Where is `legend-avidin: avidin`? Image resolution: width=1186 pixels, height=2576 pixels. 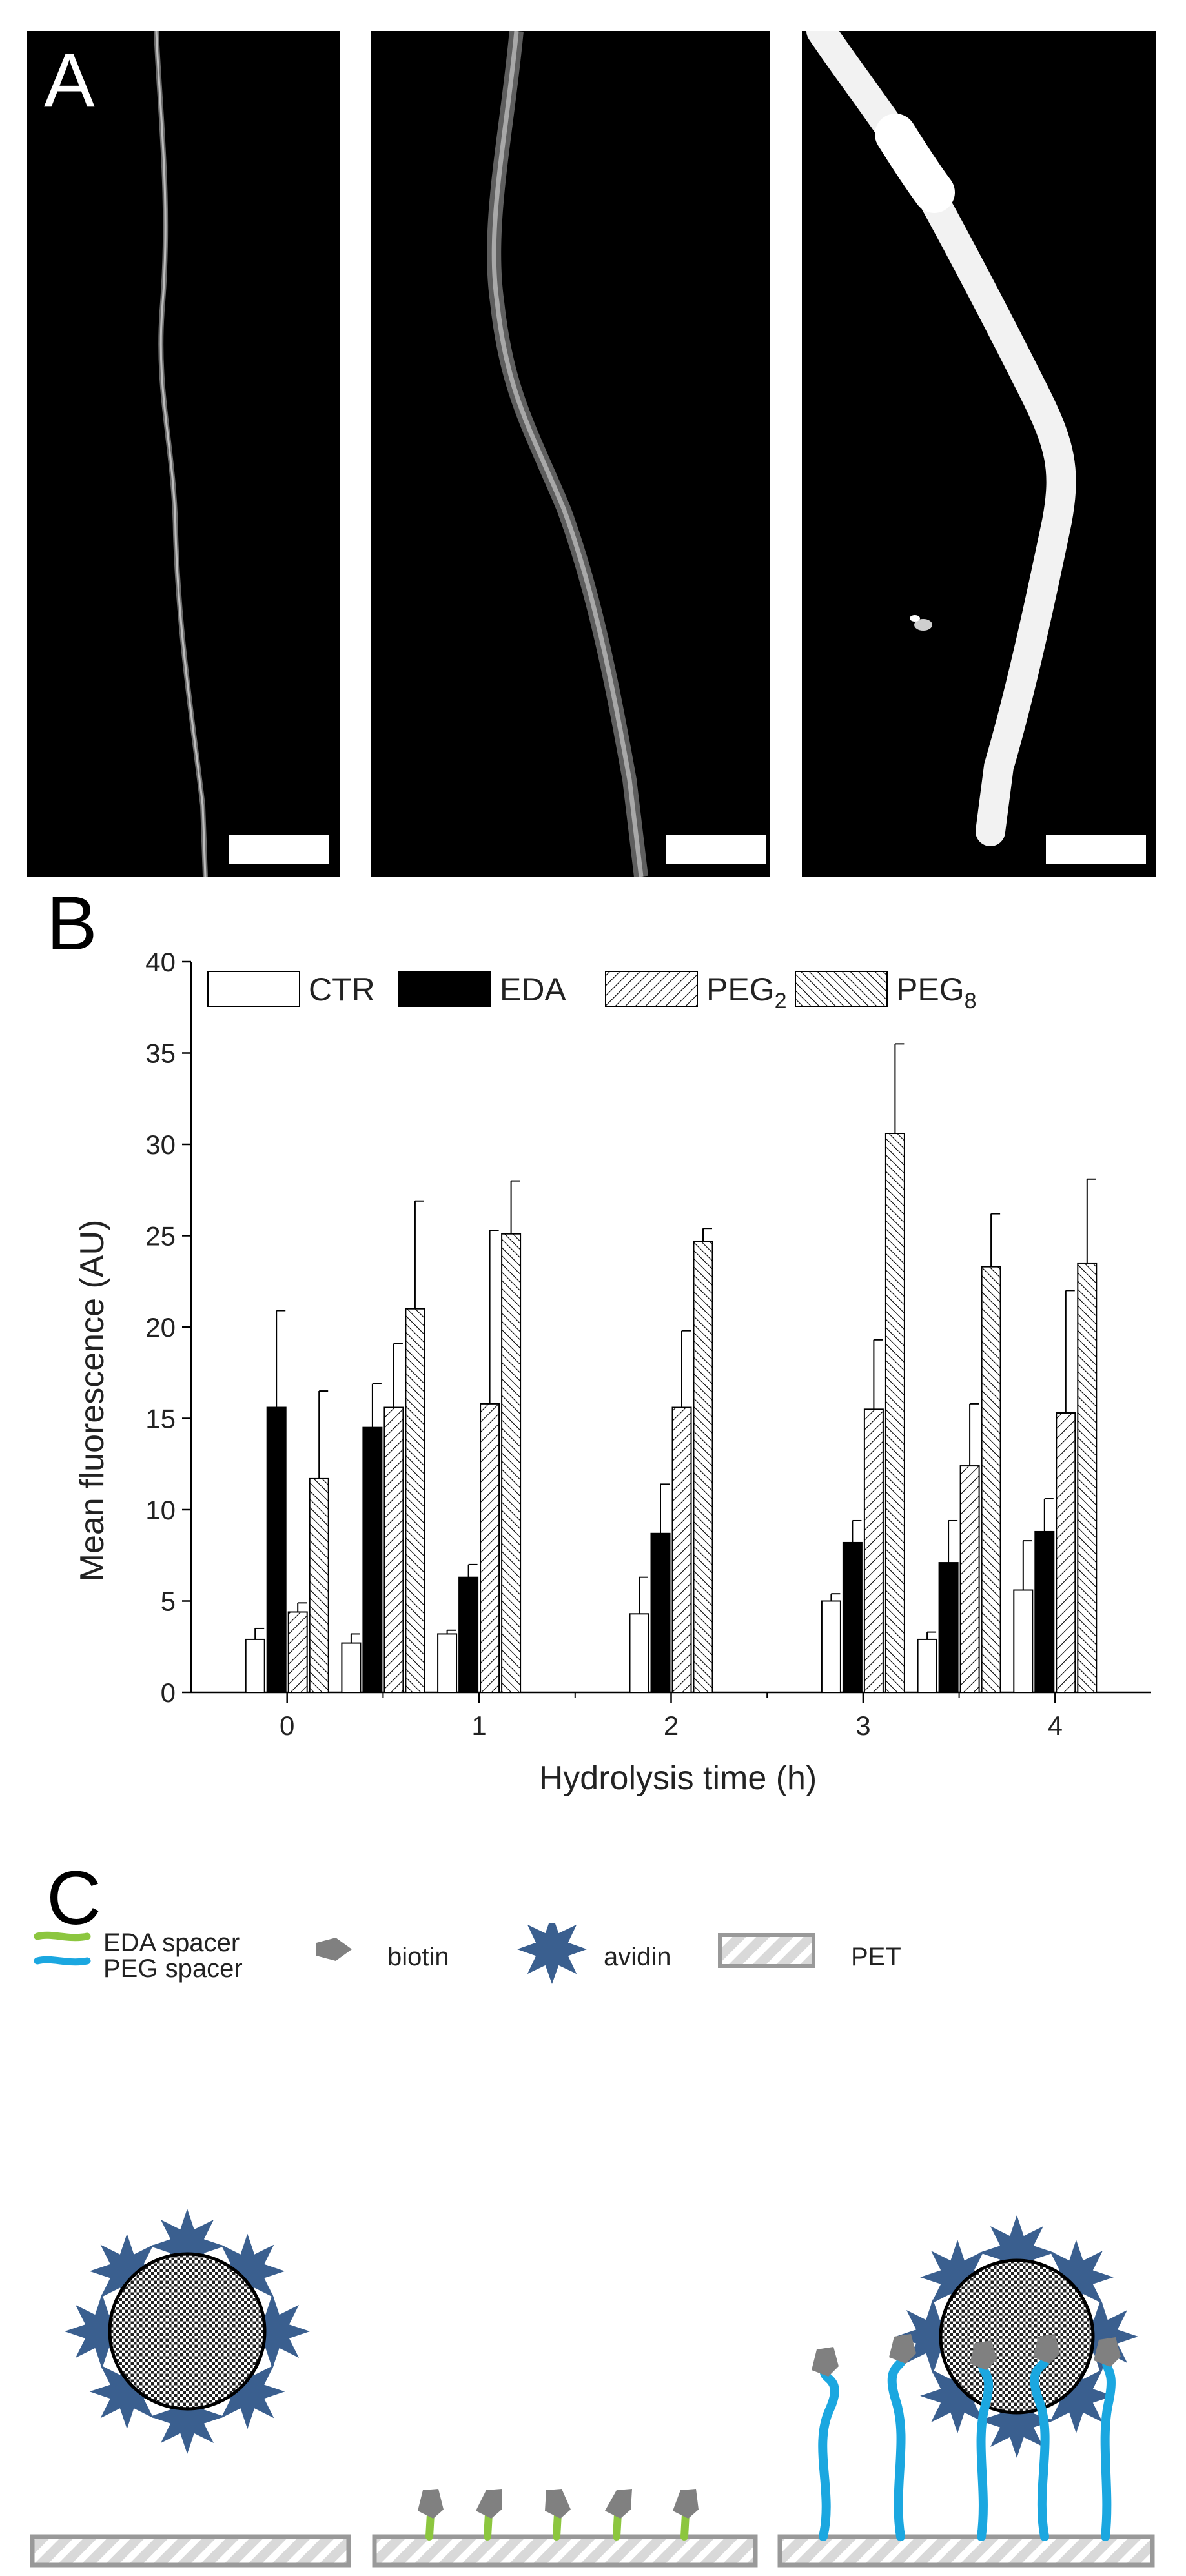
legend-avidin: avidin is located at coordinates (637, 1957).